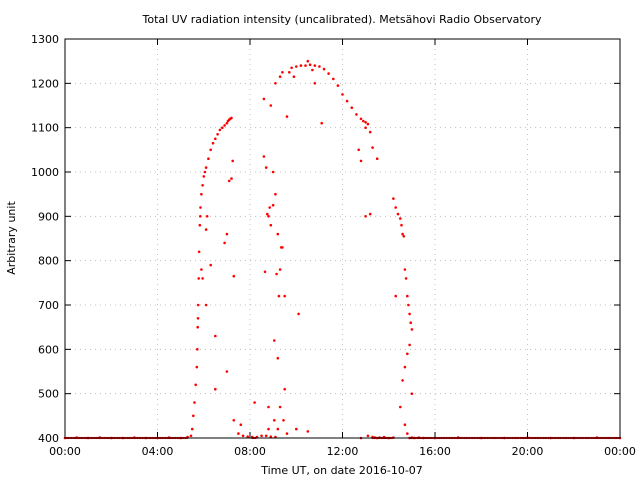 This screenshot has height=484, width=640. Describe the element at coordinates (45, 39) in the screenshot. I see `y-tick-label: 1300` at that location.